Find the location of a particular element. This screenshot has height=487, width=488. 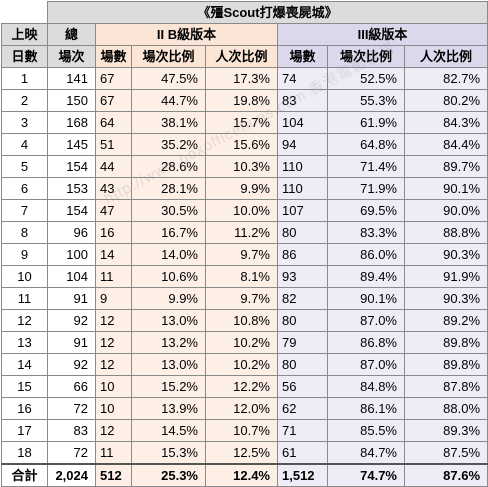

ii-screening-ratio-cell: 15.3% is located at coordinates (168, 453).